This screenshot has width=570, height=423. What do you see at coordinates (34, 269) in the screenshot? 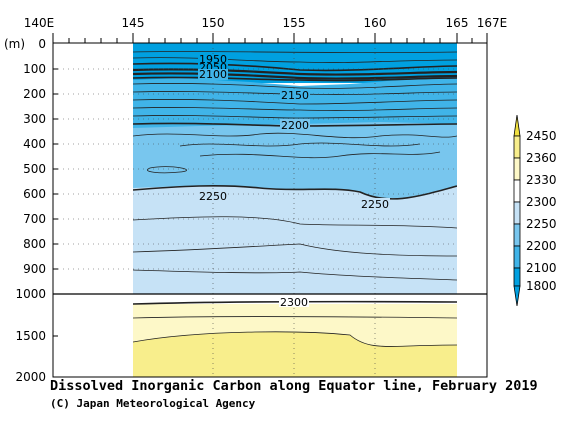
I see `y-tick-label: 900` at bounding box center [34, 269].